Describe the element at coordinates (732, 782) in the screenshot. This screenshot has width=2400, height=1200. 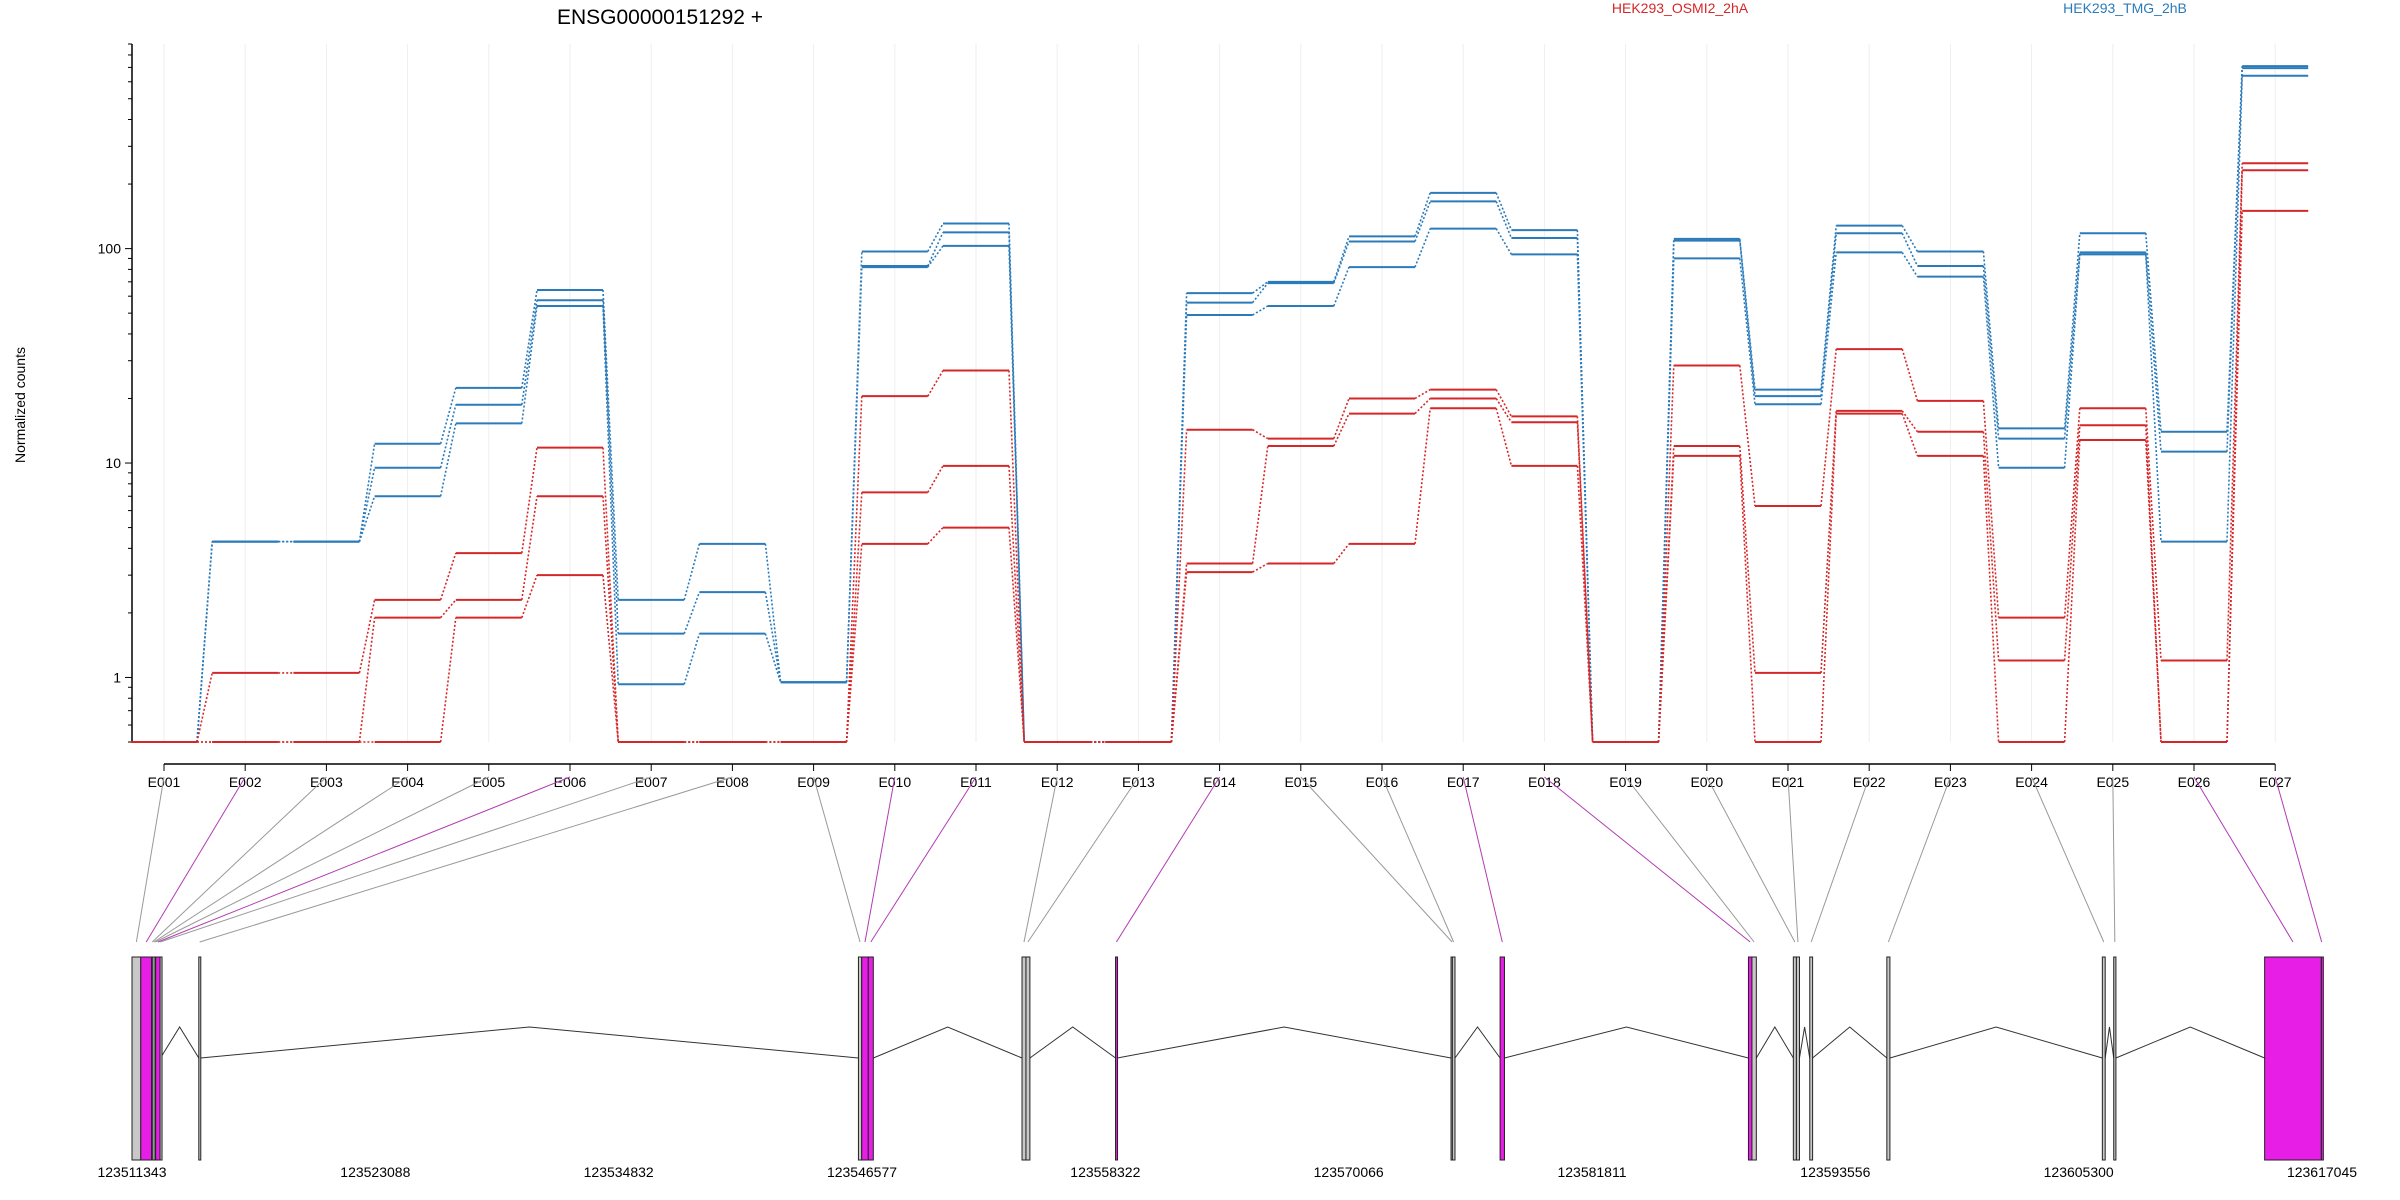
I see `x-tick-label-e008: E008` at that location.